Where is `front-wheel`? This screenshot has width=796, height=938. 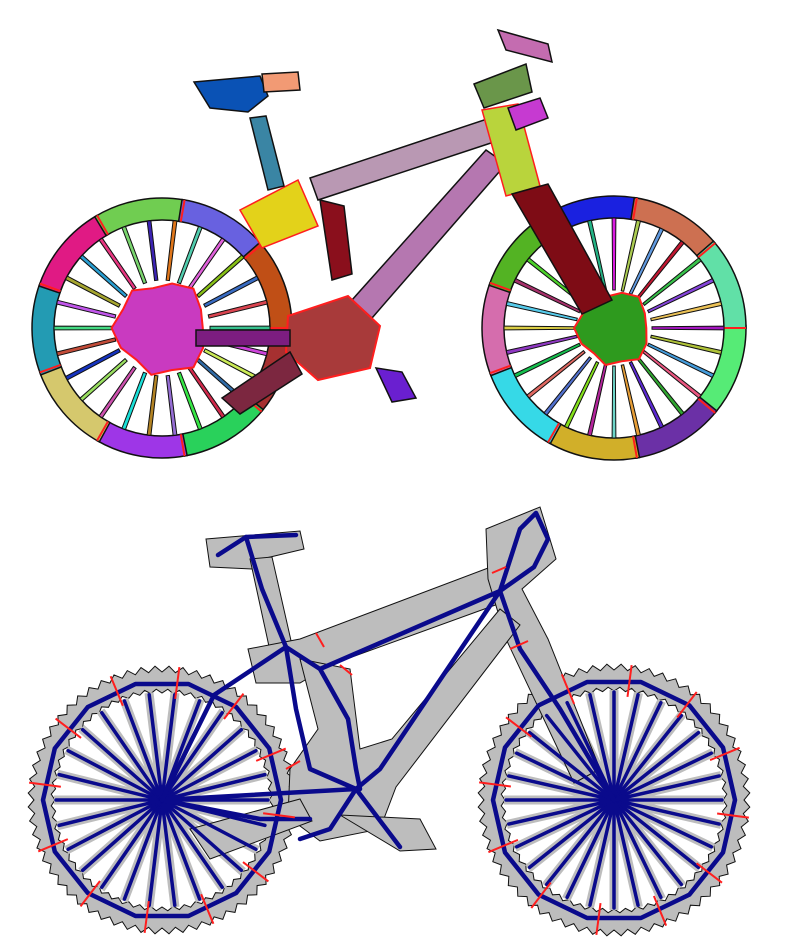 front-wheel is located at coordinates (614, 328).